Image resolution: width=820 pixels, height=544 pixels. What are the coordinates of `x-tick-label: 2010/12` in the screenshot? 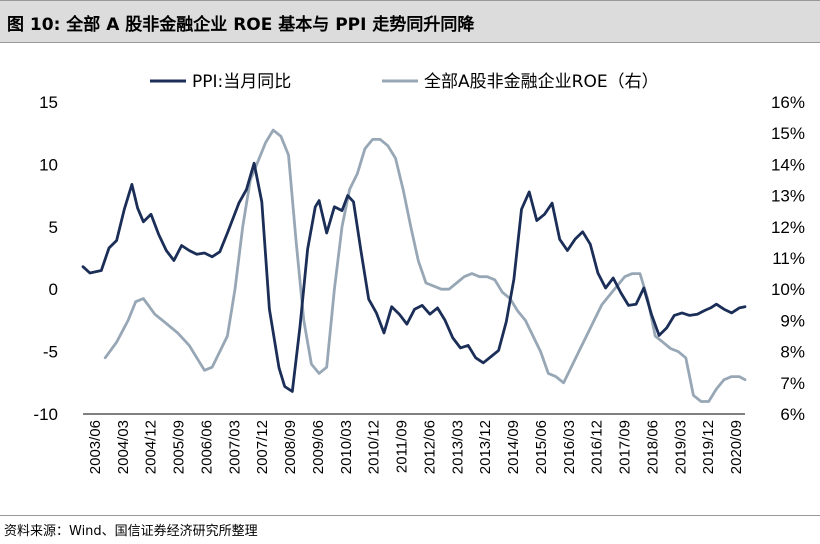 It's located at (374, 447).